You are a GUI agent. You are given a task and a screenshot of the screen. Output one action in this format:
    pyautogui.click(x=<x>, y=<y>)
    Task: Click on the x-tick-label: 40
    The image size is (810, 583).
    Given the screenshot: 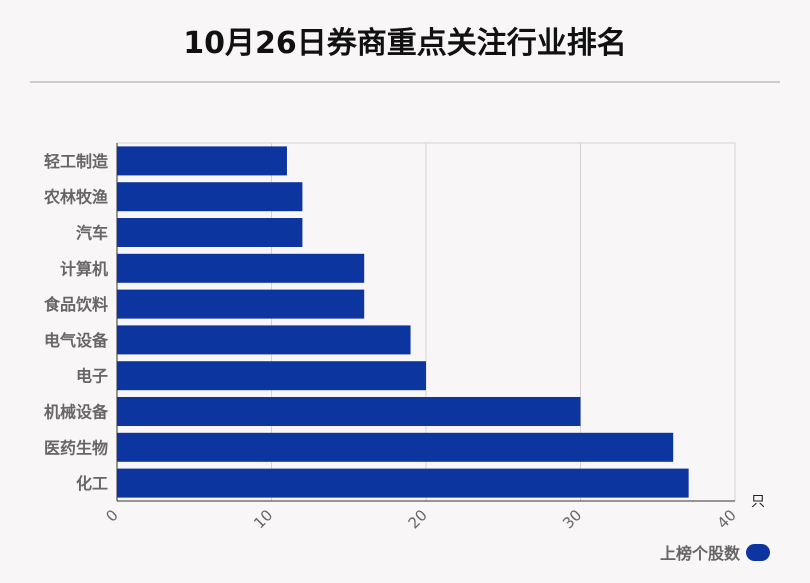 What is the action you would take?
    pyautogui.click(x=727, y=519)
    